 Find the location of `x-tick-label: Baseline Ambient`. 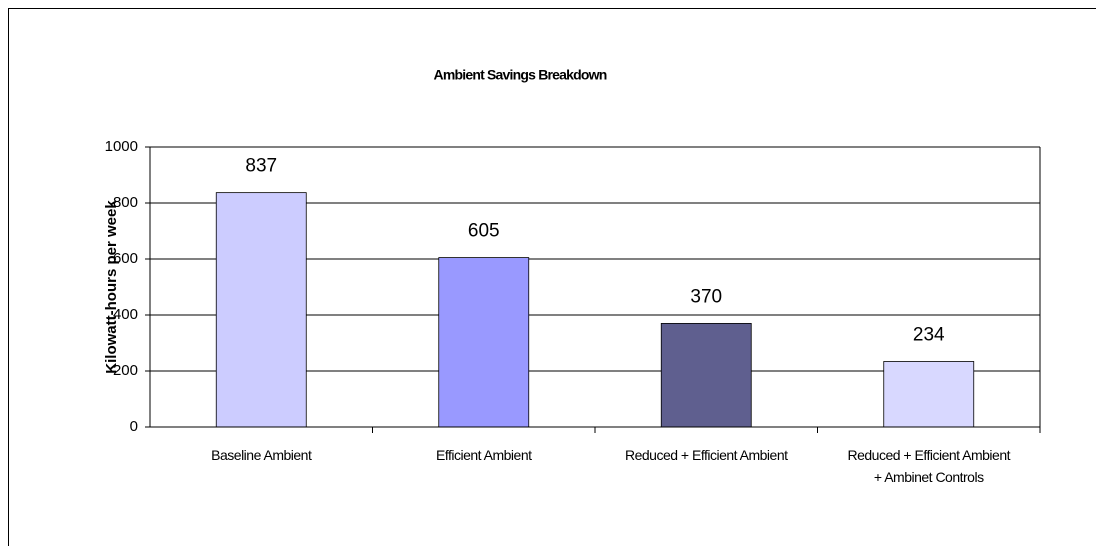

x-tick-label: Baseline Ambient is located at coordinates (261, 455).